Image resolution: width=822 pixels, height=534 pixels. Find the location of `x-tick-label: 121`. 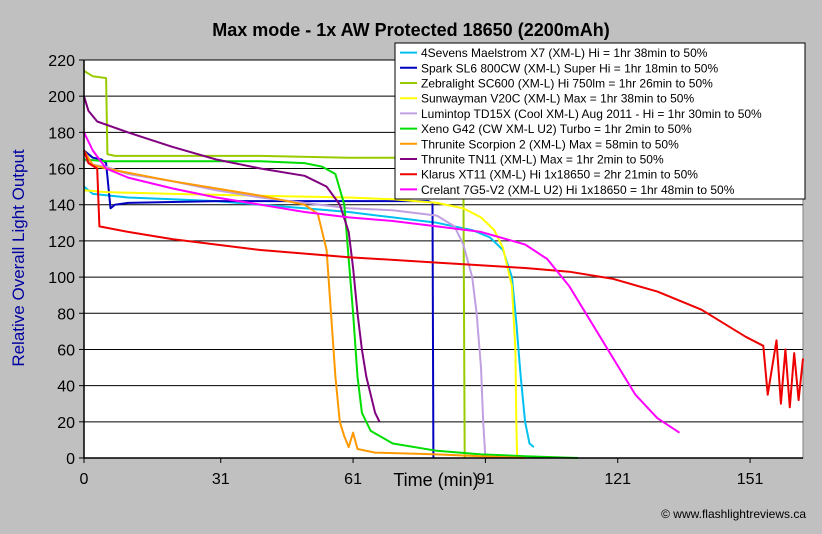

x-tick-label: 121 is located at coordinates (617, 479).